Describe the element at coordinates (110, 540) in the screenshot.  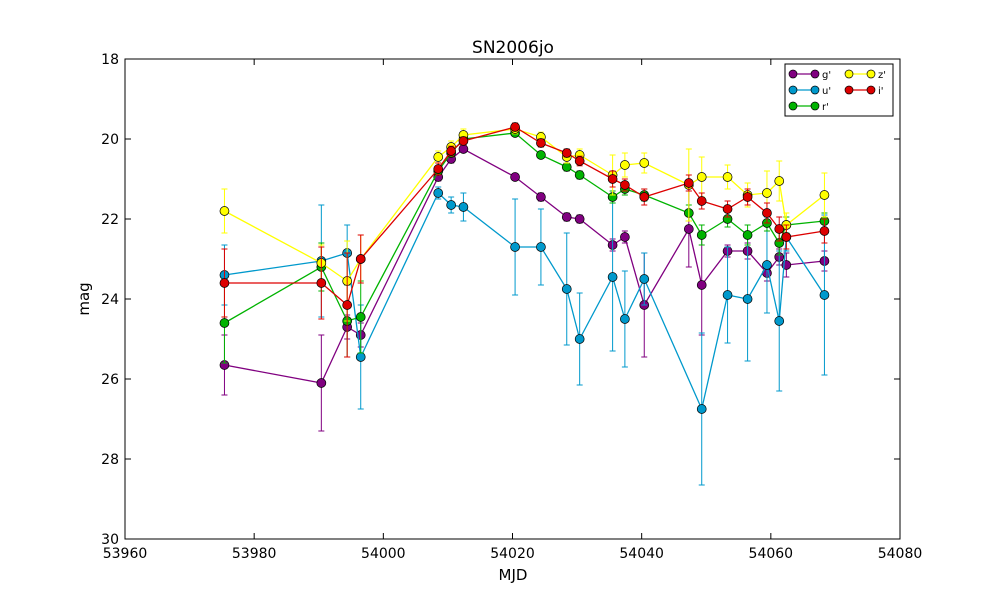
I see `y-tick-label: 30` at that location.